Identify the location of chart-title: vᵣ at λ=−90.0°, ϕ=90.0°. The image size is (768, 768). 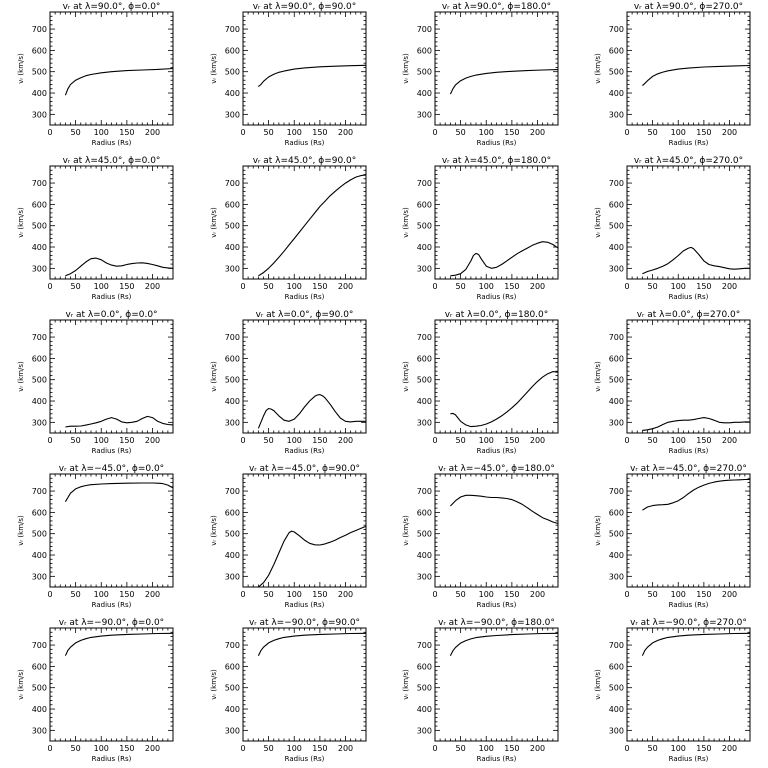
(304, 623).